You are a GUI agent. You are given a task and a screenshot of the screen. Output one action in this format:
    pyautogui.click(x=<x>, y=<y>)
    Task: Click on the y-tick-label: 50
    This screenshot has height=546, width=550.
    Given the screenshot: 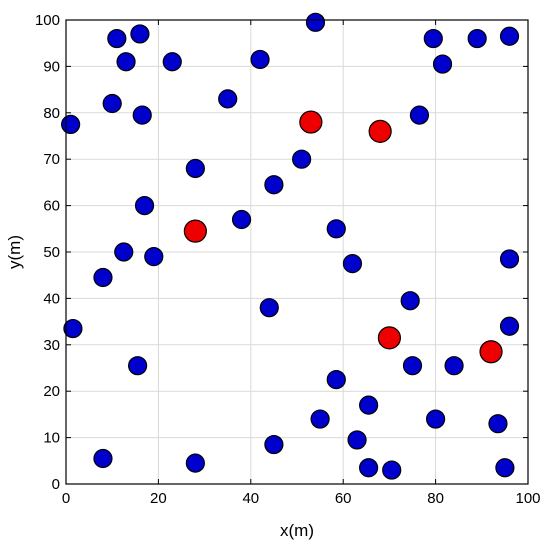 What is the action you would take?
    pyautogui.click(x=51, y=252)
    